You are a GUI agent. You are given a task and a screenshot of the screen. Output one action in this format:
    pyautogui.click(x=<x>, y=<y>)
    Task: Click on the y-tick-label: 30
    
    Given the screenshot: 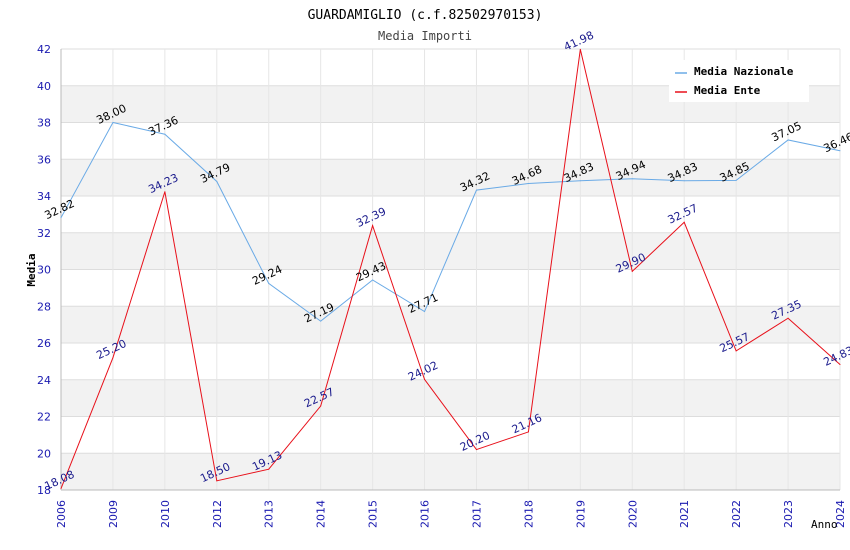 What is the action you would take?
    pyautogui.click(x=44, y=270)
    